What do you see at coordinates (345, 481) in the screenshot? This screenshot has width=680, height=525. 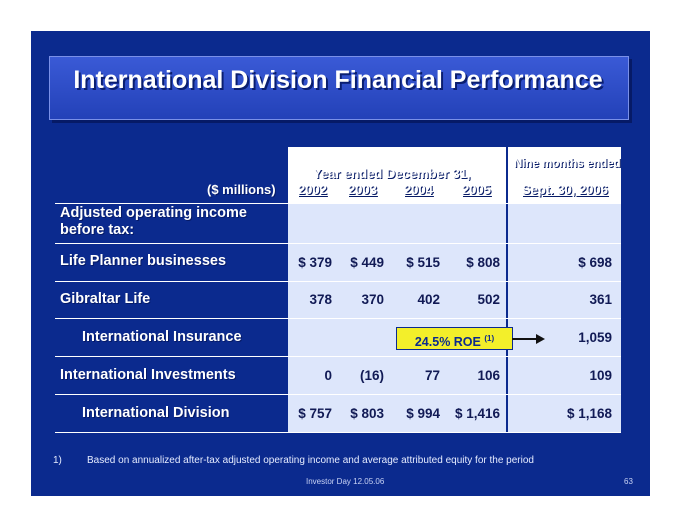 I see `footer-event: Investor Day 12.05.06` at bounding box center [345, 481].